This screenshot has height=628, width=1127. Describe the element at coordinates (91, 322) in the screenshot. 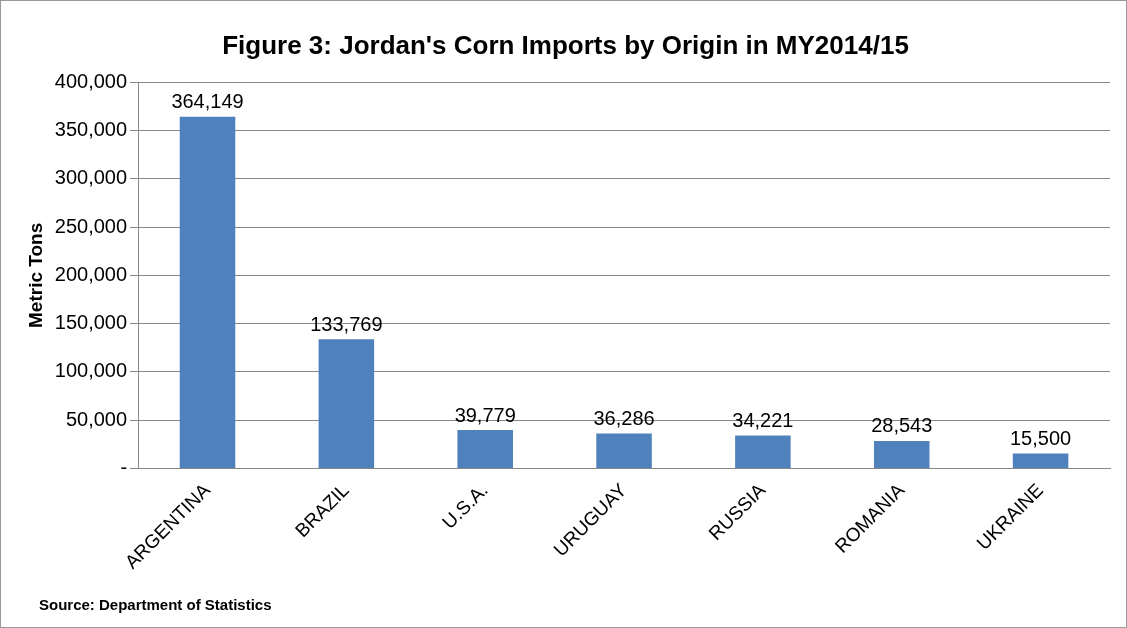

I see `y-tick-label: 150,000` at that location.